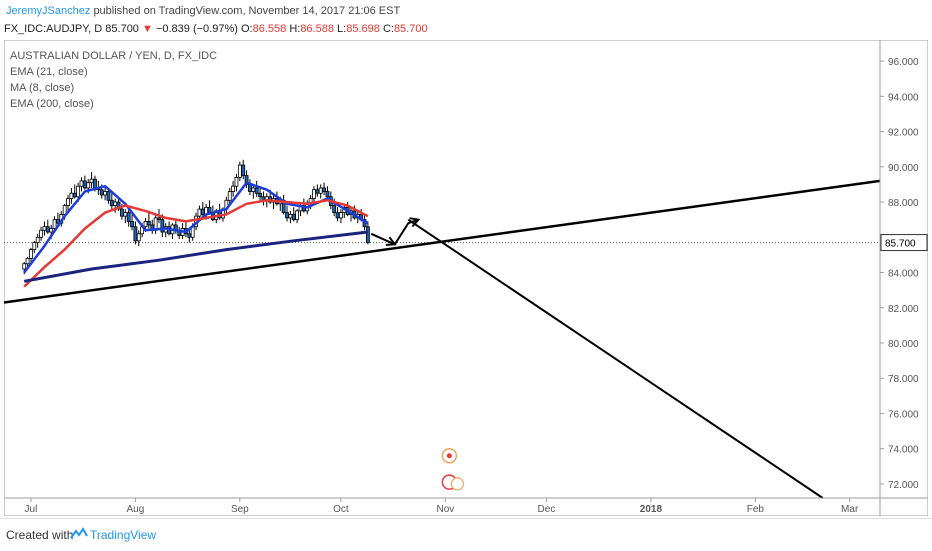  What do you see at coordinates (40, 535) in the screenshot?
I see `created-with: Created with` at bounding box center [40, 535].